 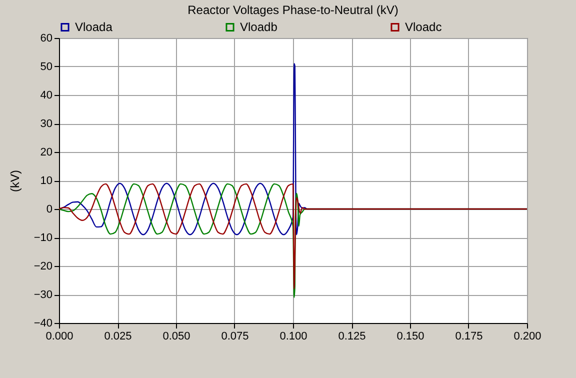 I want to click on x-tick-label: 0.175, so click(x=469, y=336).